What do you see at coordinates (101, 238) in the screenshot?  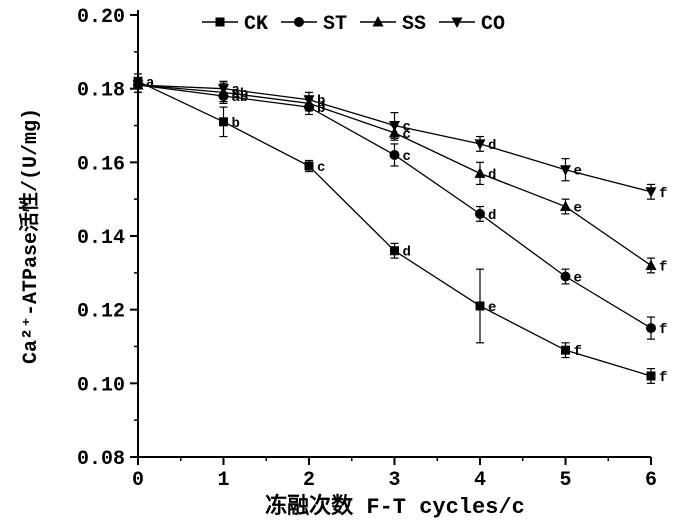 I see `y-tick-label: 0.14` at bounding box center [101, 238].